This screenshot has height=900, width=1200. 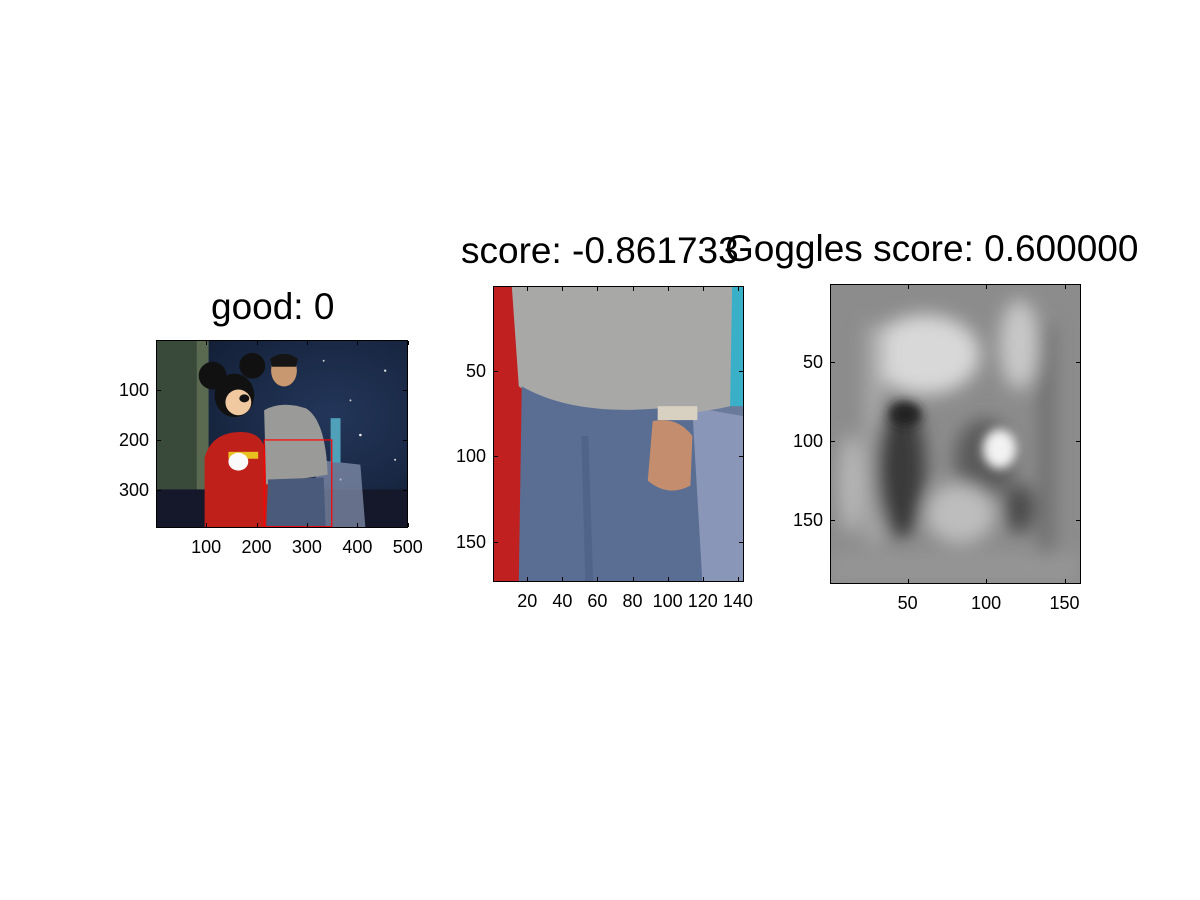 I want to click on panel1-x-tick-label: 200, so click(x=256, y=547).